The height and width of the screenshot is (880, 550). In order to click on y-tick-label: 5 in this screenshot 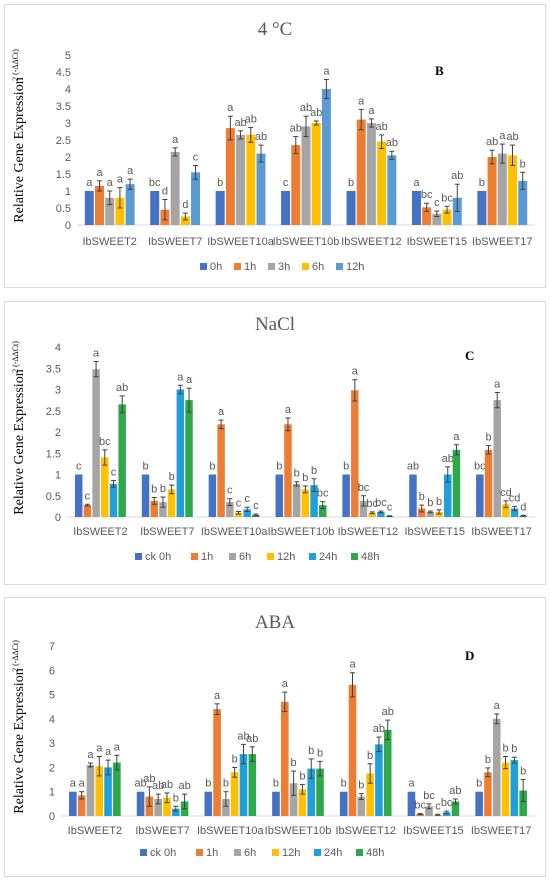, I will do `click(68, 56)`.